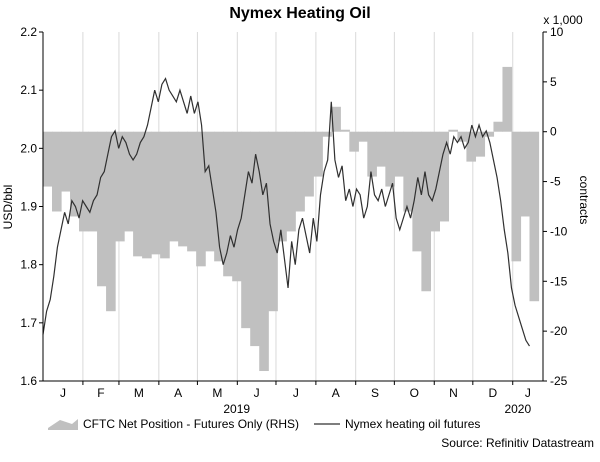 Image resolution: width=600 pixels, height=462 pixels. I want to click on legend-item-cftc: CFTC Net Position - Futures Only (RHS), so click(173, 424).